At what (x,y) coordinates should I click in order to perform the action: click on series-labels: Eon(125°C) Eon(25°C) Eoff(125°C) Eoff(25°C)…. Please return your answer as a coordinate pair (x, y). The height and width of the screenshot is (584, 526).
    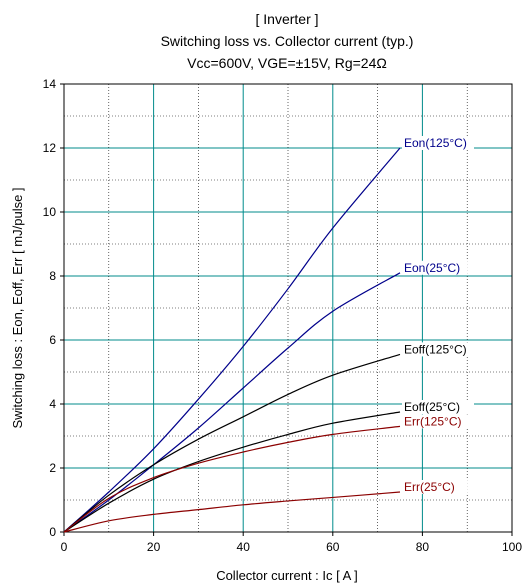
    Looking at the image, I should click on (441, 315).